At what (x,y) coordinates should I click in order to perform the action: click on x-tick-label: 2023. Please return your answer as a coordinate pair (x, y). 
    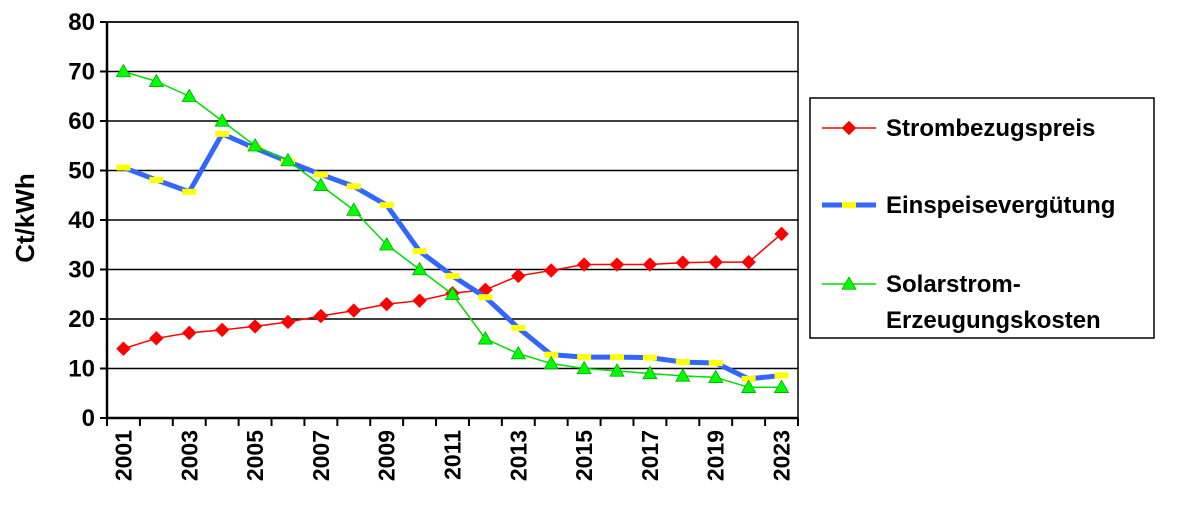
    Looking at the image, I should click on (782, 455).